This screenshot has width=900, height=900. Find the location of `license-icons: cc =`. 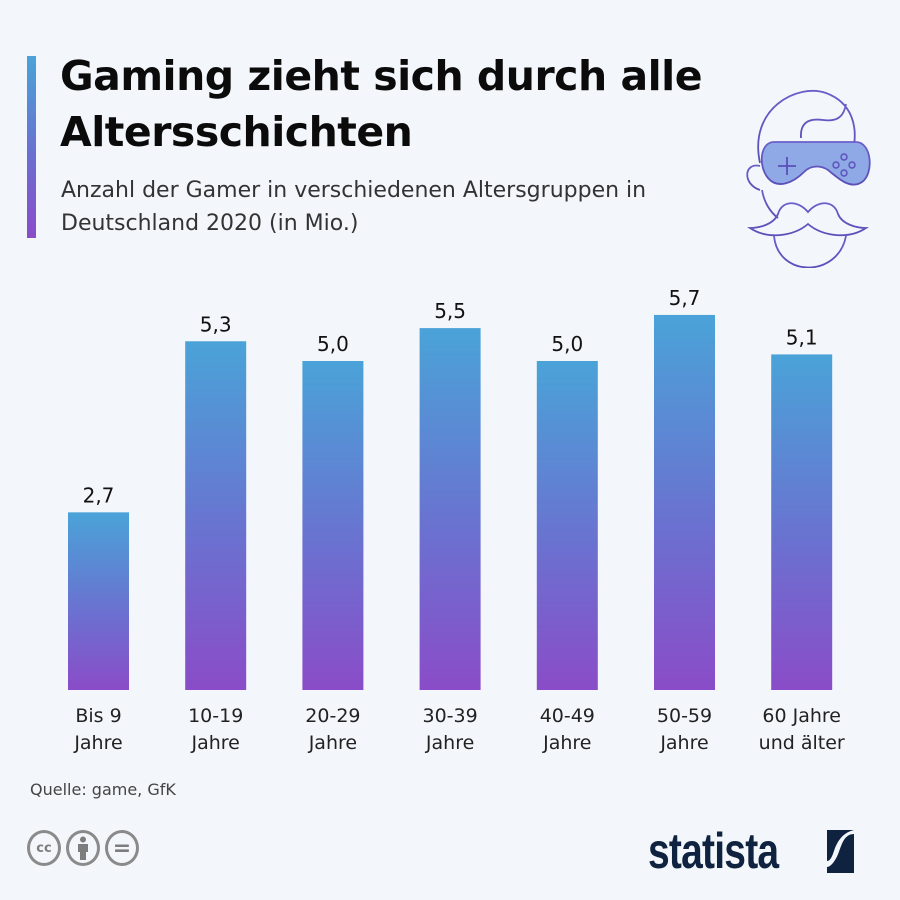

license-icons: cc = is located at coordinates (83, 850).